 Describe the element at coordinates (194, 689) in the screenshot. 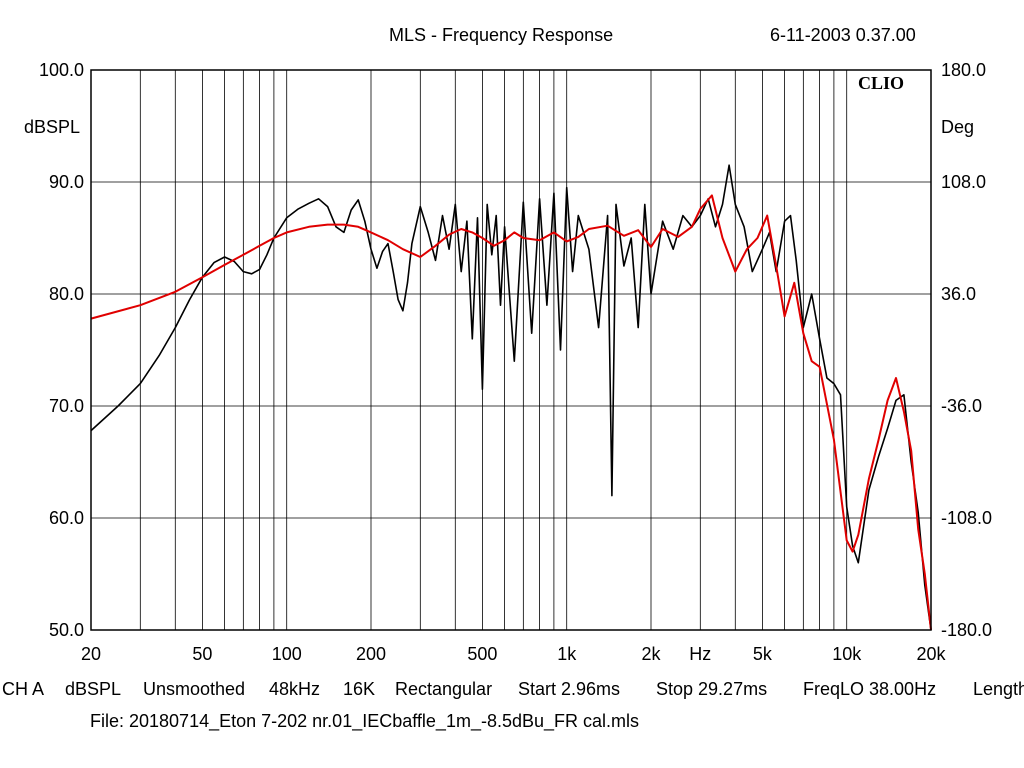

I see `status-smoothing: Unsmoothed` at that location.